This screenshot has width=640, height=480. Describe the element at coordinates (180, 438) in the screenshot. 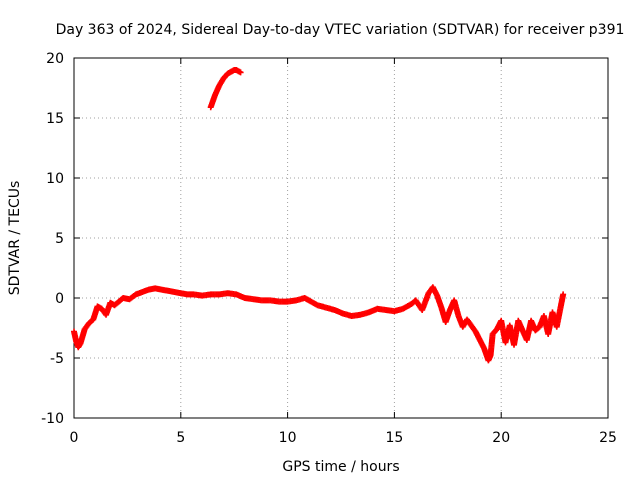

I see `x-tick-label: 5` at that location.